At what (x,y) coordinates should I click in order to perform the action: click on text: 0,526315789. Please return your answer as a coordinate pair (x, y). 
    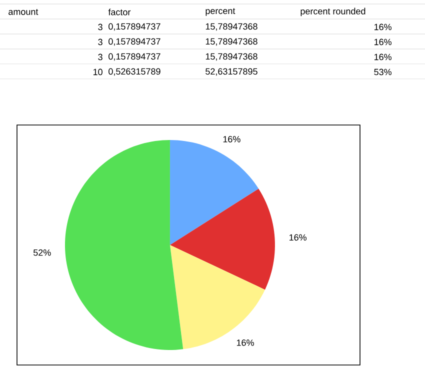
    Looking at the image, I should click on (134, 72).